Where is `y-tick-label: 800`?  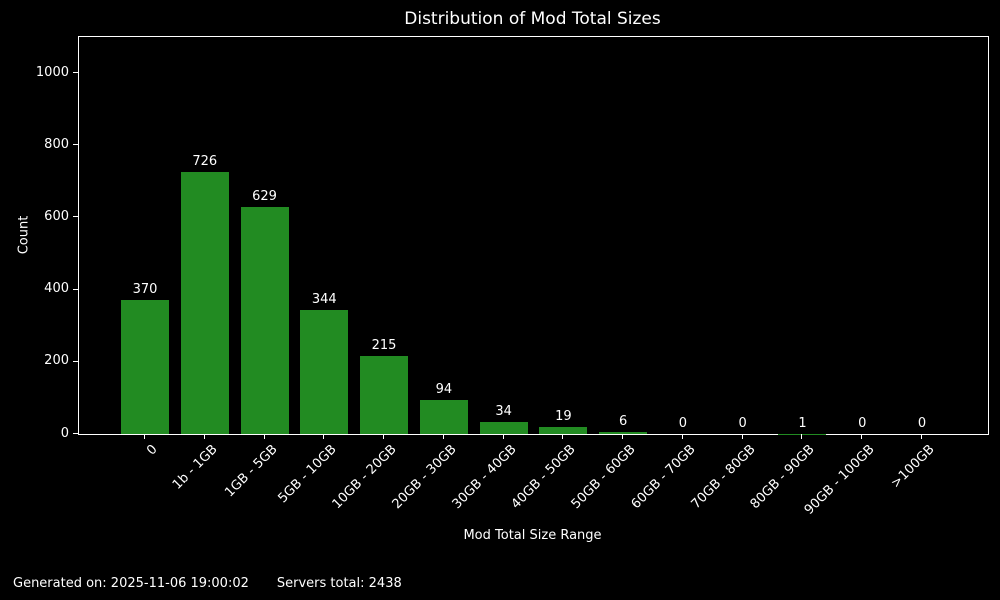 y-tick-label: 800 is located at coordinates (56, 144).